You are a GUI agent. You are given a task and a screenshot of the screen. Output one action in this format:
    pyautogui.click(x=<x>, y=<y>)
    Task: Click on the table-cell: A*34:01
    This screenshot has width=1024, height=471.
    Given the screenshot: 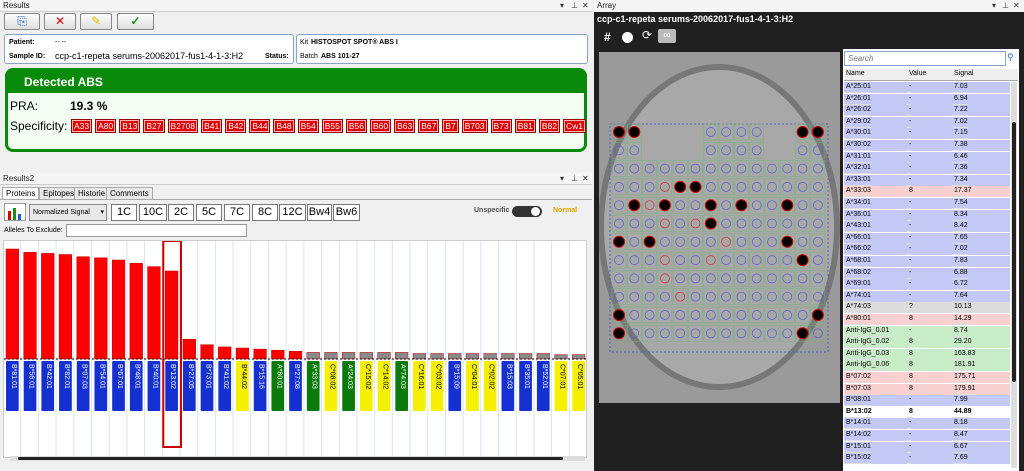 What is the action you would take?
    pyautogui.click(x=857, y=203)
    